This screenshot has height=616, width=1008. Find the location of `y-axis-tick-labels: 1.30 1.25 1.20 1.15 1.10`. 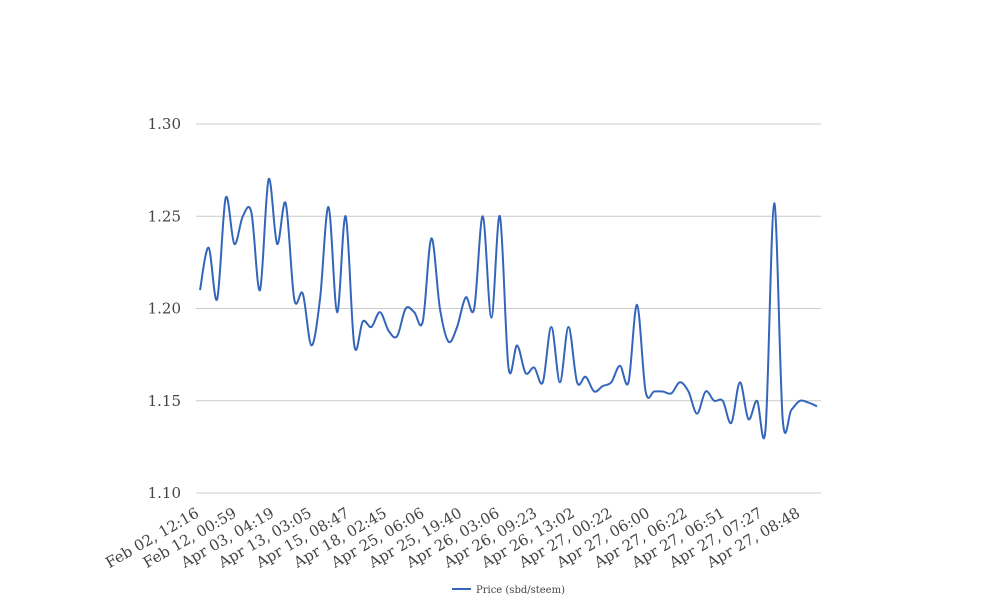

y-axis-tick-labels: 1.30 1.25 1.20 1.15 1.10 is located at coordinates (164, 308).